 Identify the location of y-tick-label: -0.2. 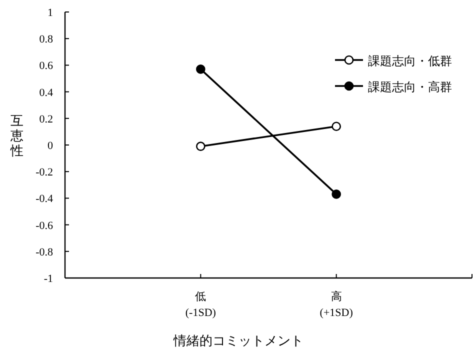
(44, 172).